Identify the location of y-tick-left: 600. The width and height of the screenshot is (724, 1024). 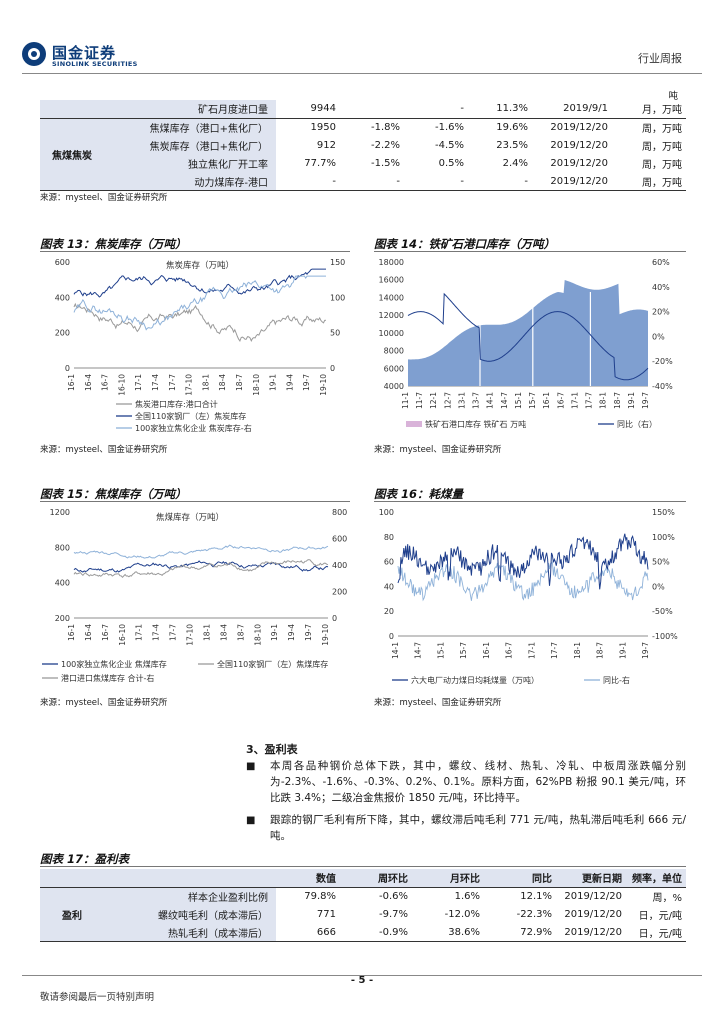
(62, 262).